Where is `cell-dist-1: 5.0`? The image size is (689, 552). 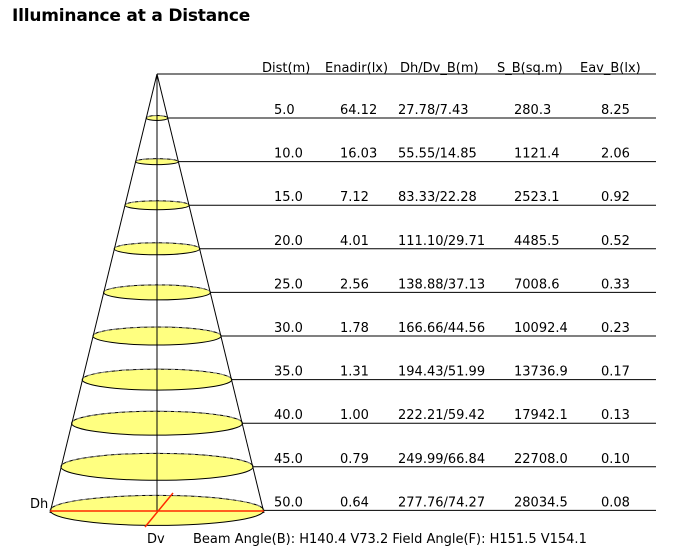
cell-dist-1: 5.0 is located at coordinates (284, 110).